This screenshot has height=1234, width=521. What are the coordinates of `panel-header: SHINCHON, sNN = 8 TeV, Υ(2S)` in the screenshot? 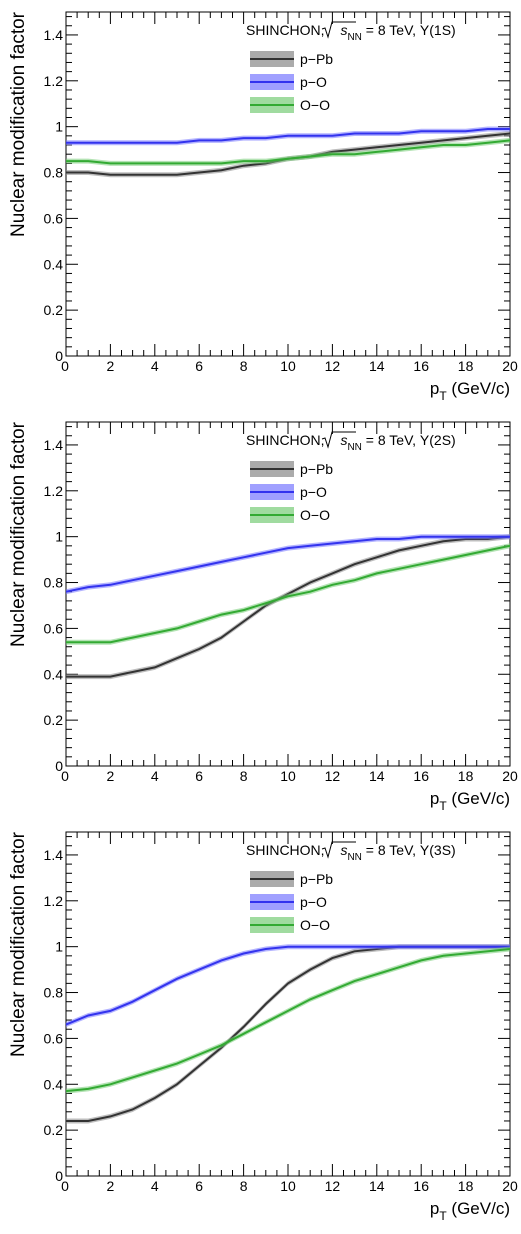 It's located at (351, 442).